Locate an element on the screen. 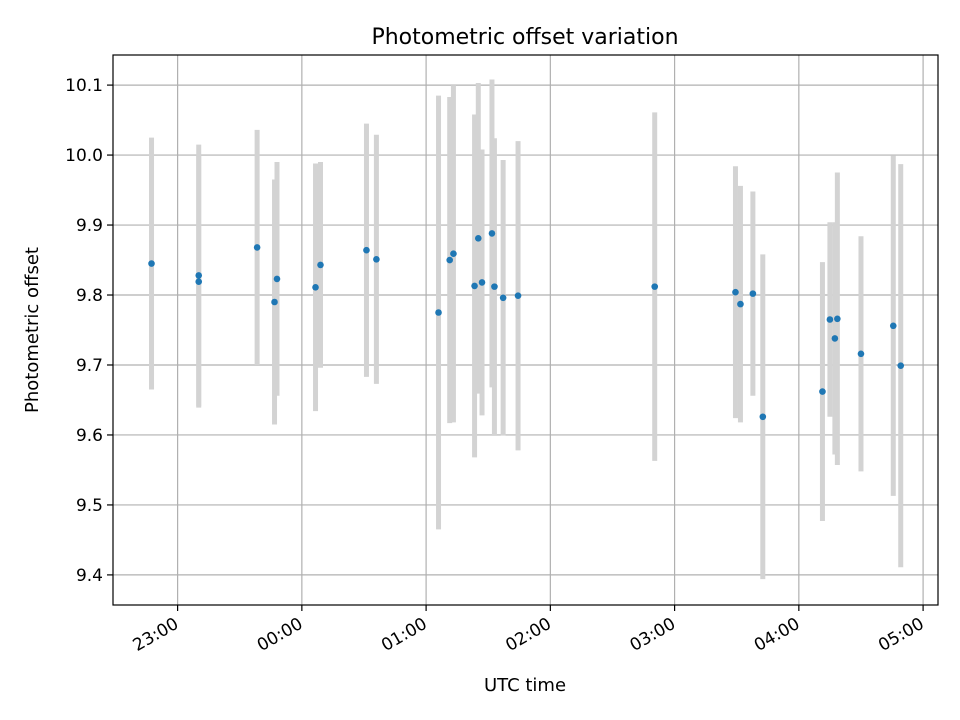 The height and width of the screenshot is (720, 960). y-tick-label: 9.9 is located at coordinates (89, 226).